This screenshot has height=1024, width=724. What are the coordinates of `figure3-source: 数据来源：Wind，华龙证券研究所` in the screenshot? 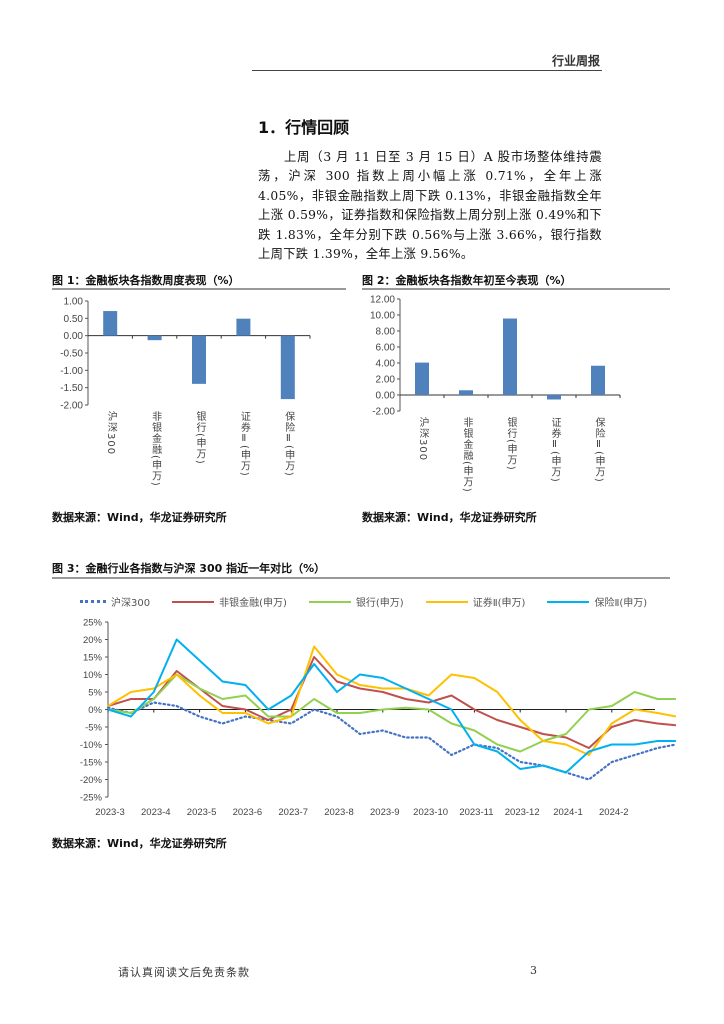 It's located at (139, 843).